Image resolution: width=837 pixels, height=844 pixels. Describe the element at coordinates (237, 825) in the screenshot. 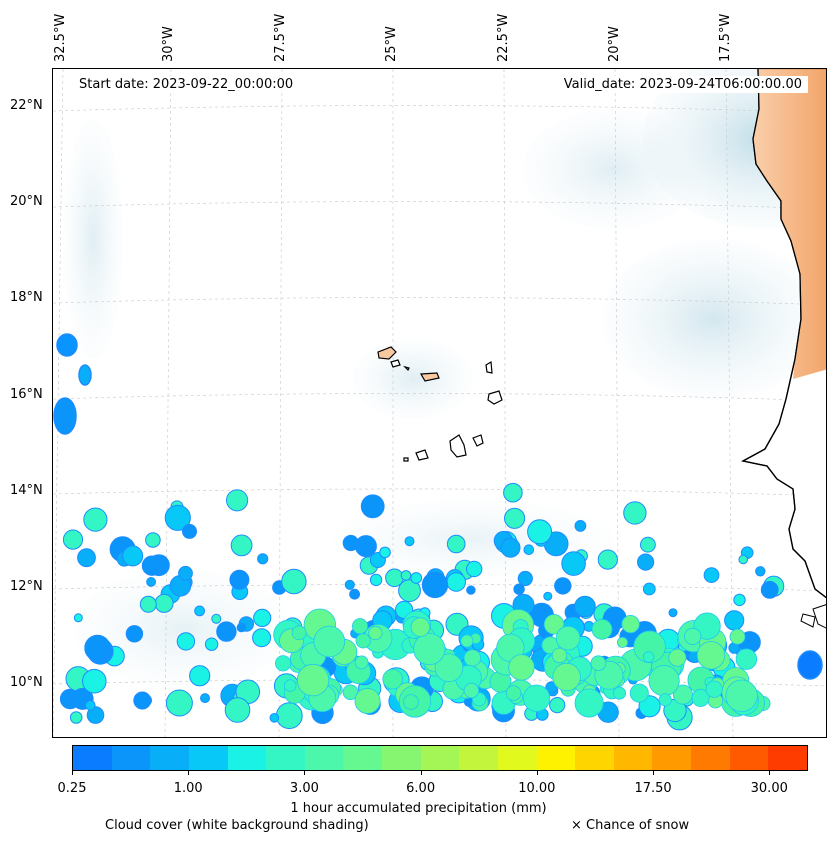

I see `cloud-cover-note: Cloud cover (white background shading)` at that location.